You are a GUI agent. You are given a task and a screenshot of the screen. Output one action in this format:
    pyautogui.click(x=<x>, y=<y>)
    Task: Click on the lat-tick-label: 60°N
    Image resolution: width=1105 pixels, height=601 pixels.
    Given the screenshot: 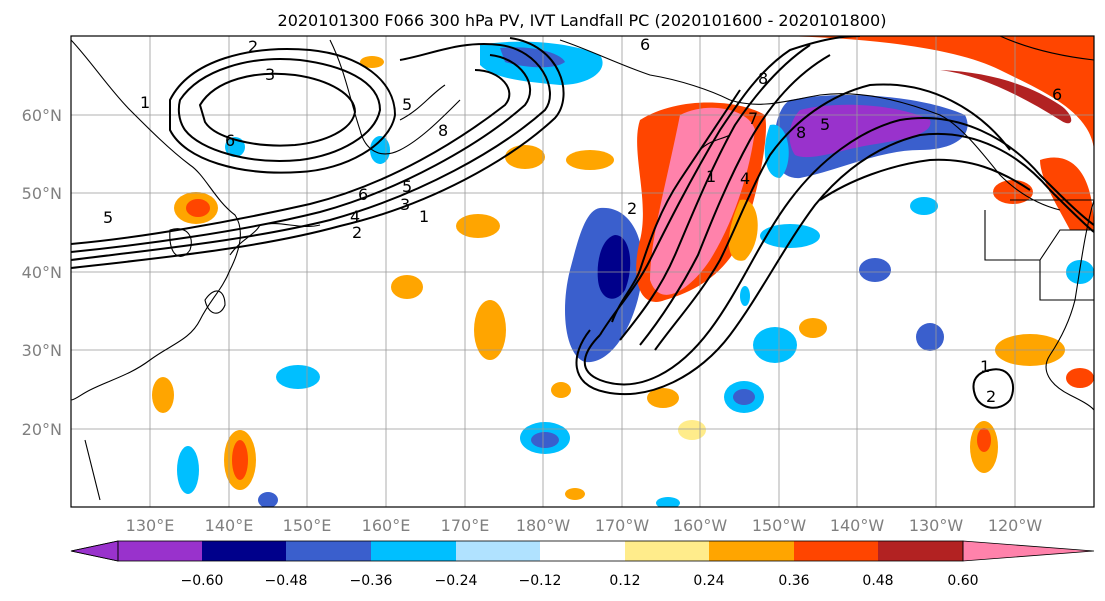 What is the action you would take?
    pyautogui.click(x=42, y=115)
    